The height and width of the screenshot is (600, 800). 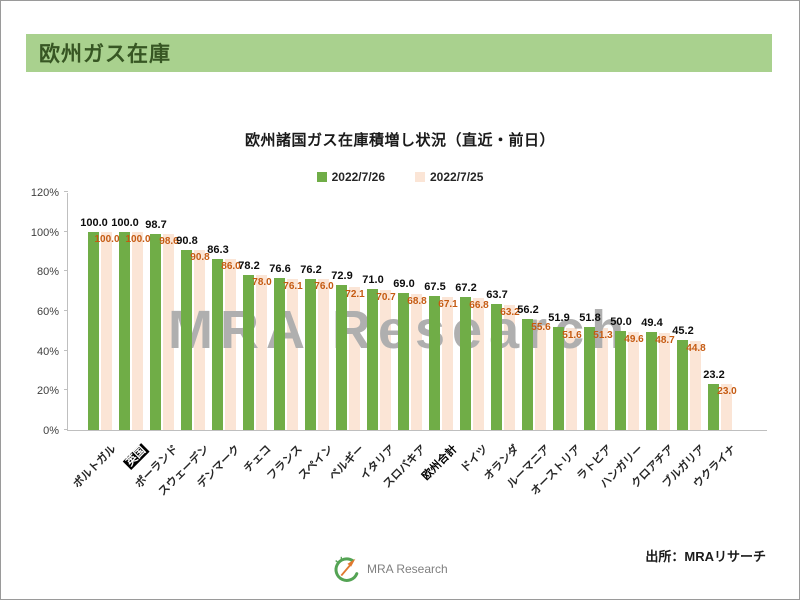 I want to click on value-label-previous: 67.1, so click(x=448, y=304).